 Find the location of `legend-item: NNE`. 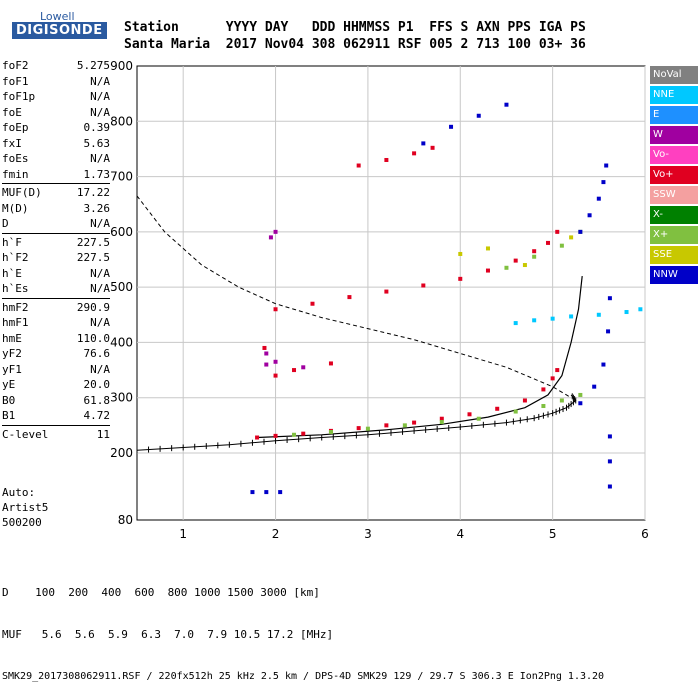

legend-item: NNE is located at coordinates (674, 95).